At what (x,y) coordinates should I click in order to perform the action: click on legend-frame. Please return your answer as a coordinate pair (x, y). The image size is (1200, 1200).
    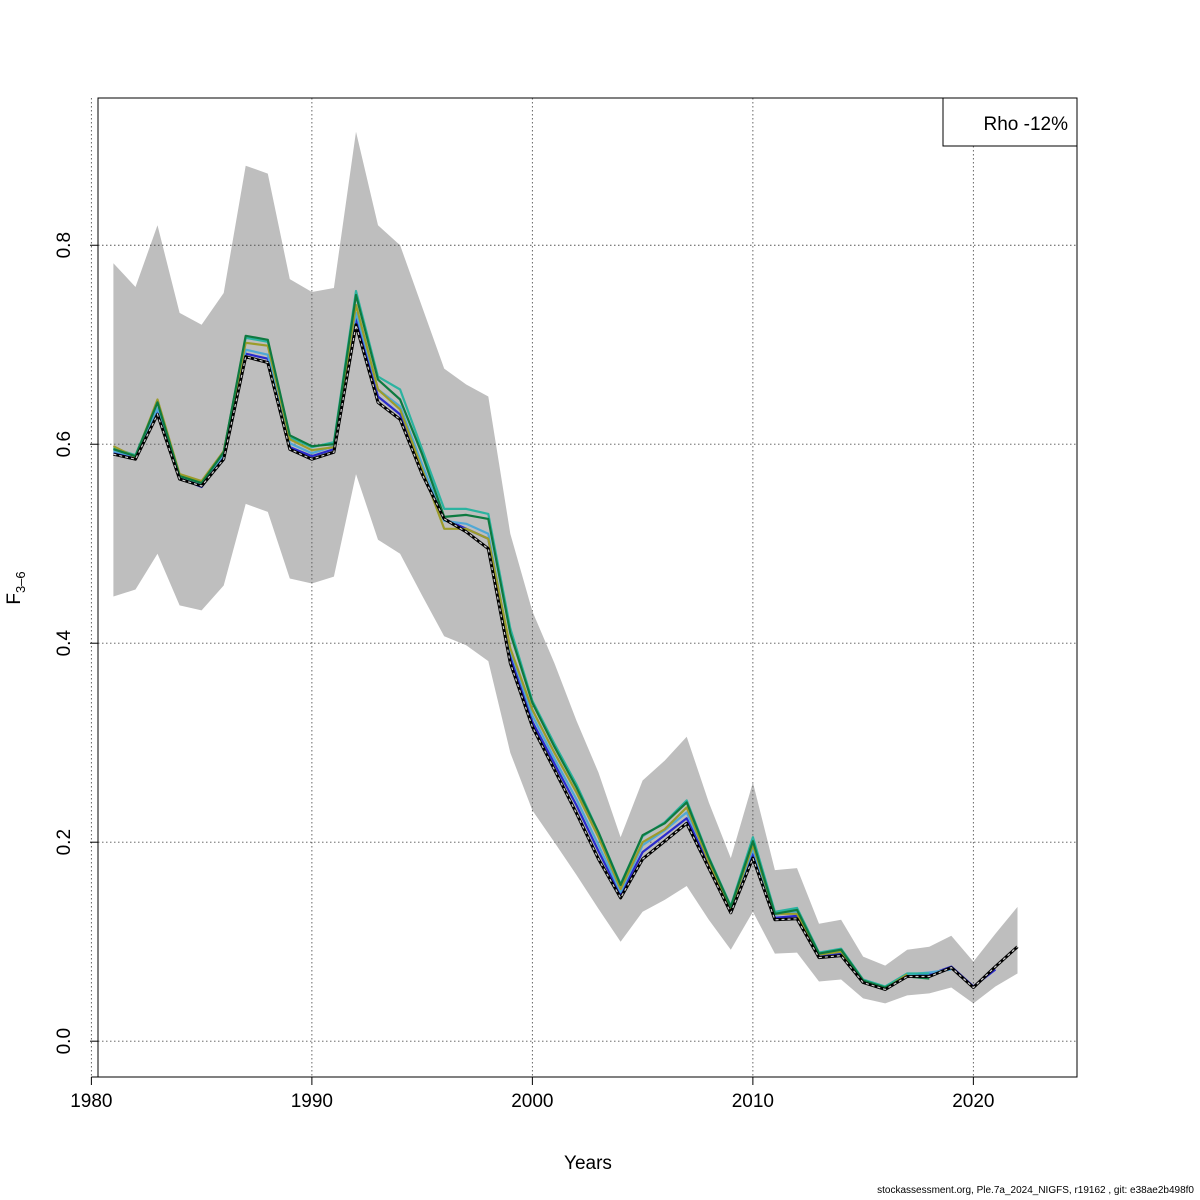
    Looking at the image, I should click on (1010, 122).